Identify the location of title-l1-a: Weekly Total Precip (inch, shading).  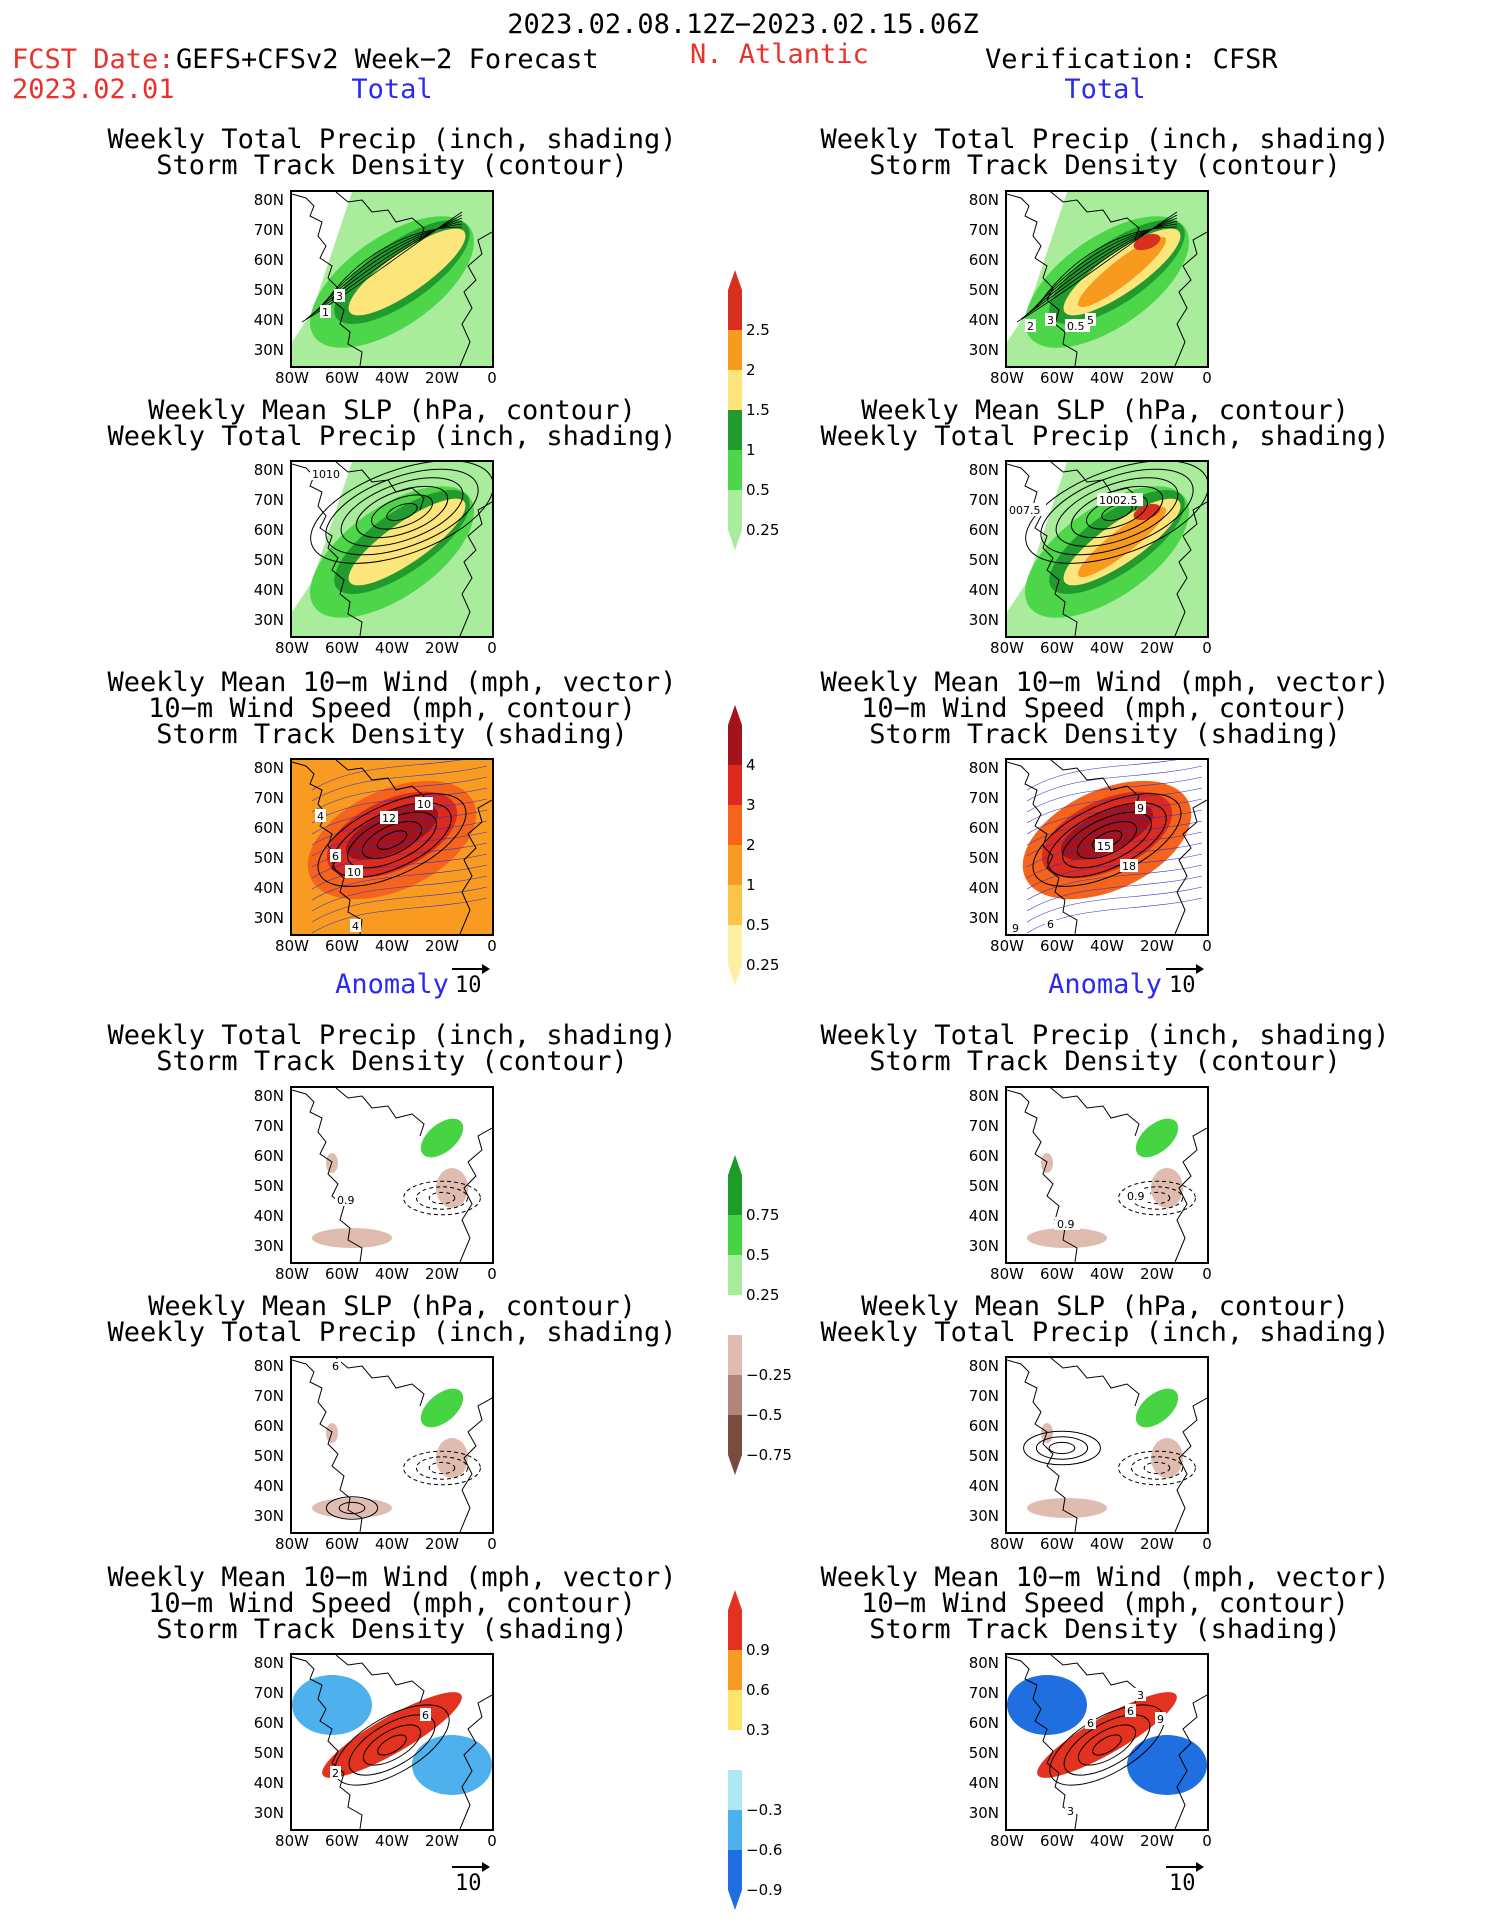
(392, 139).